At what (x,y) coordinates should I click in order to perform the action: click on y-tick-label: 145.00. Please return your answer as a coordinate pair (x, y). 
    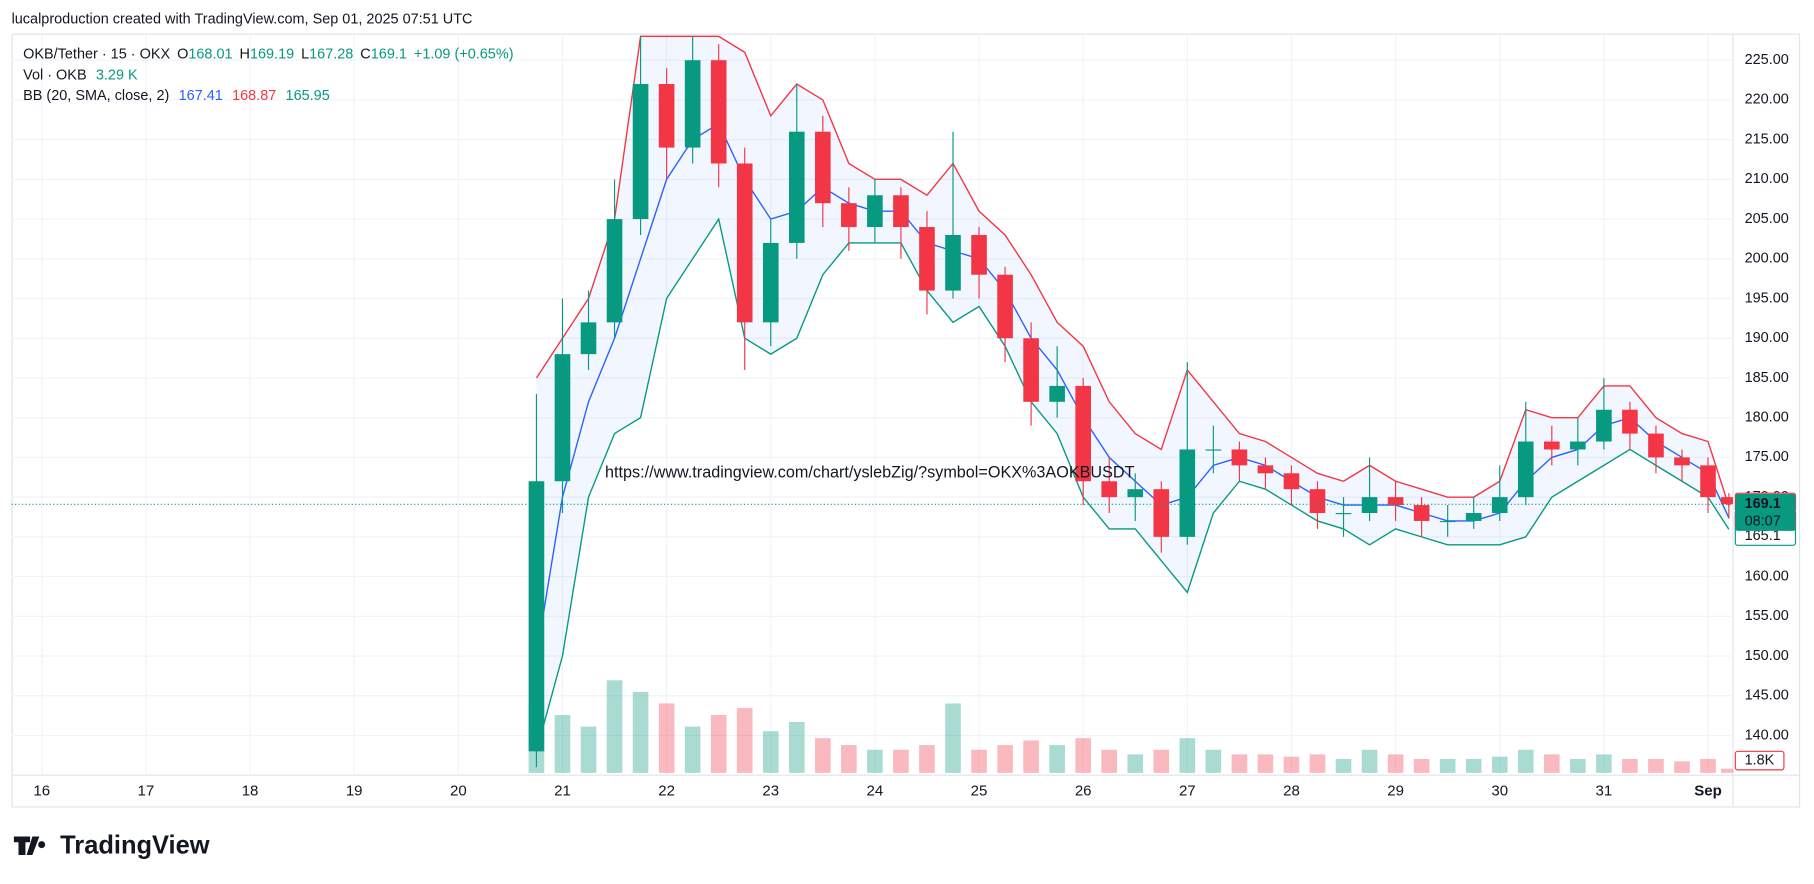
    Looking at the image, I should click on (1767, 696).